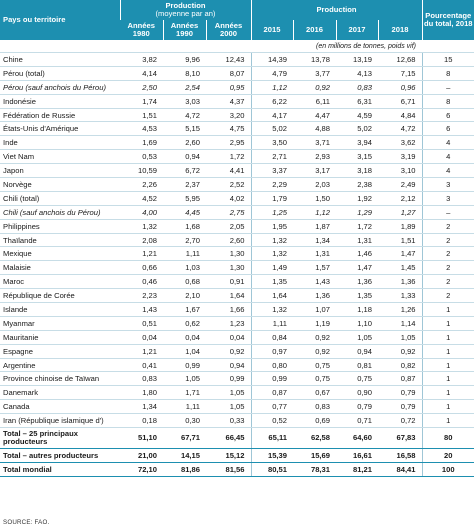 Image resolution: width=474 pixels, height=531 pixels. What do you see at coordinates (229, 115) in the screenshot?
I see `cell-value: 3,20` at bounding box center [229, 115].